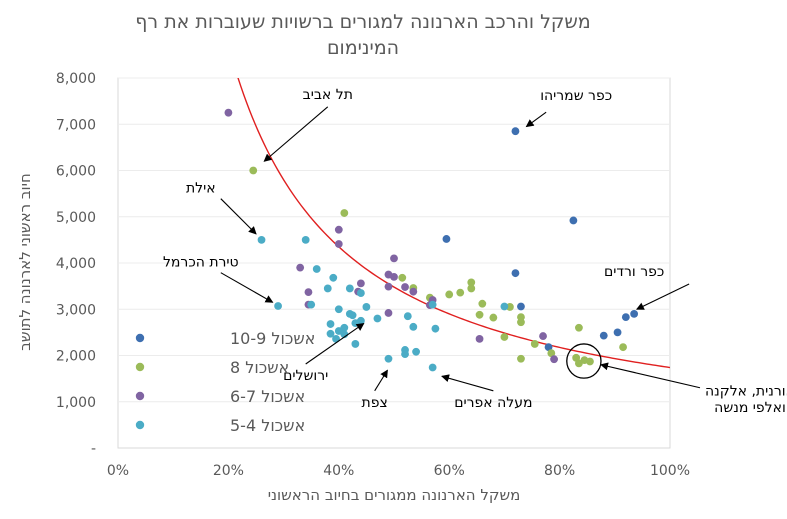 This screenshot has width=787, height=519. Describe the element at coordinates (76, 357) in the screenshot. I see `y-tick-label-2: 2,000` at that location.